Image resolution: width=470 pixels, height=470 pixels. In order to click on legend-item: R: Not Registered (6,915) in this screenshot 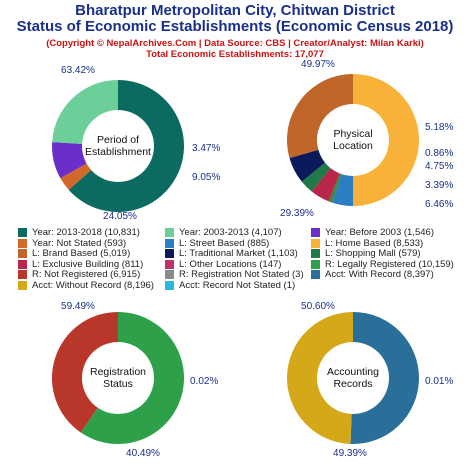, I will do `click(79, 275)`.